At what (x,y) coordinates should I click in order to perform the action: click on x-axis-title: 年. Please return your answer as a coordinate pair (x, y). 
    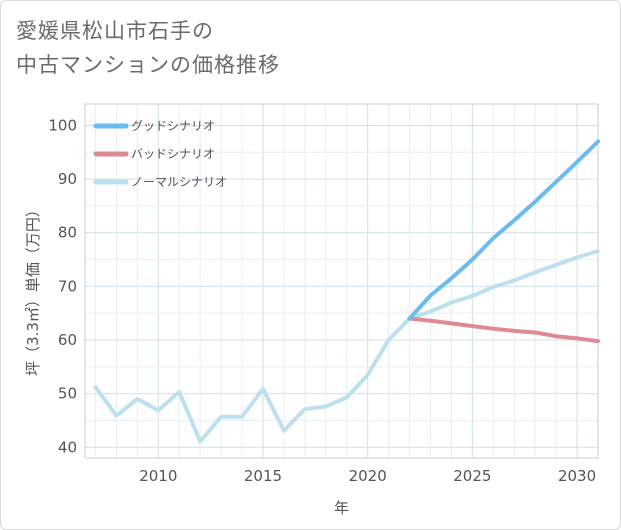
    Looking at the image, I should click on (341, 508).